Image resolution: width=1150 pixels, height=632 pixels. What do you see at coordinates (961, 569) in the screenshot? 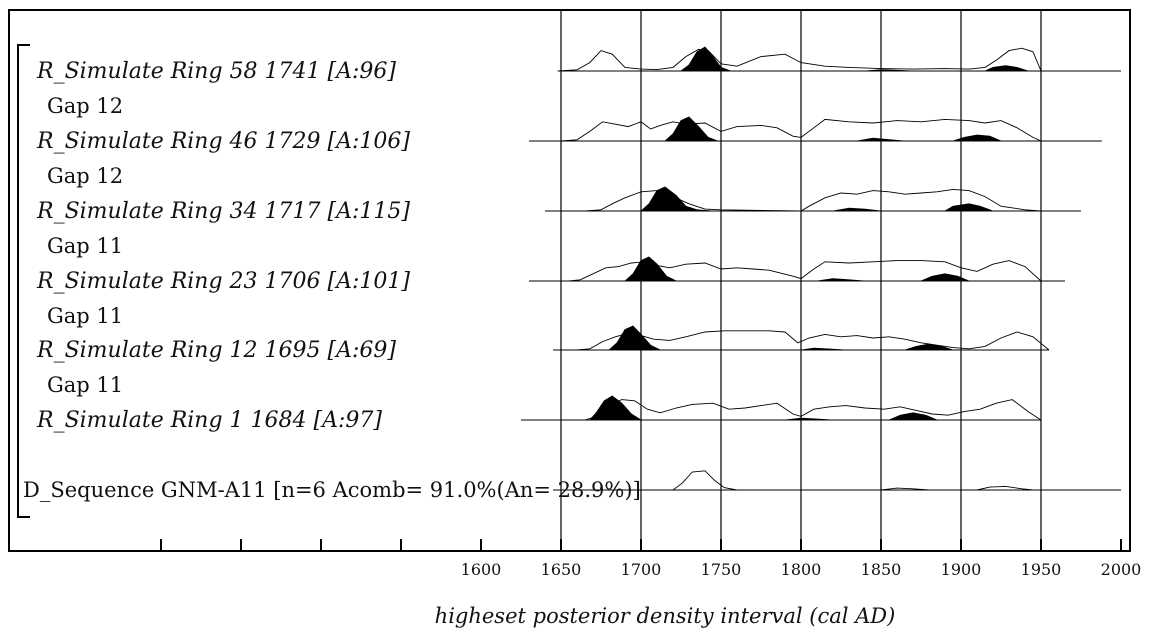
I see `x-tick-label-1900: 1900` at bounding box center [961, 569].